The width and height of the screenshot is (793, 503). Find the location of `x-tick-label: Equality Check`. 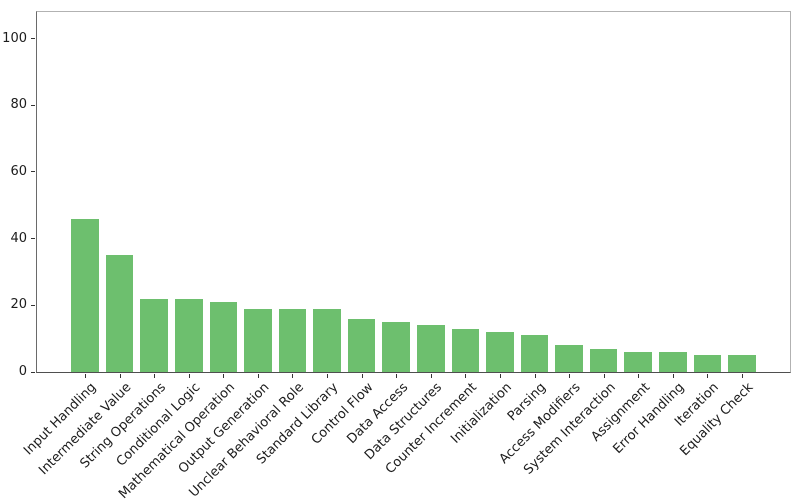

x-tick-label: Equality Check is located at coordinates (717, 420).